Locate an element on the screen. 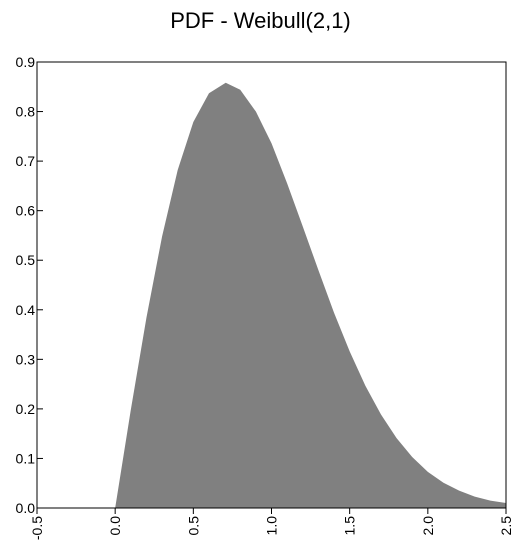 This screenshot has height=556, width=521. y-tick-label: 0.1 is located at coordinates (26, 458).